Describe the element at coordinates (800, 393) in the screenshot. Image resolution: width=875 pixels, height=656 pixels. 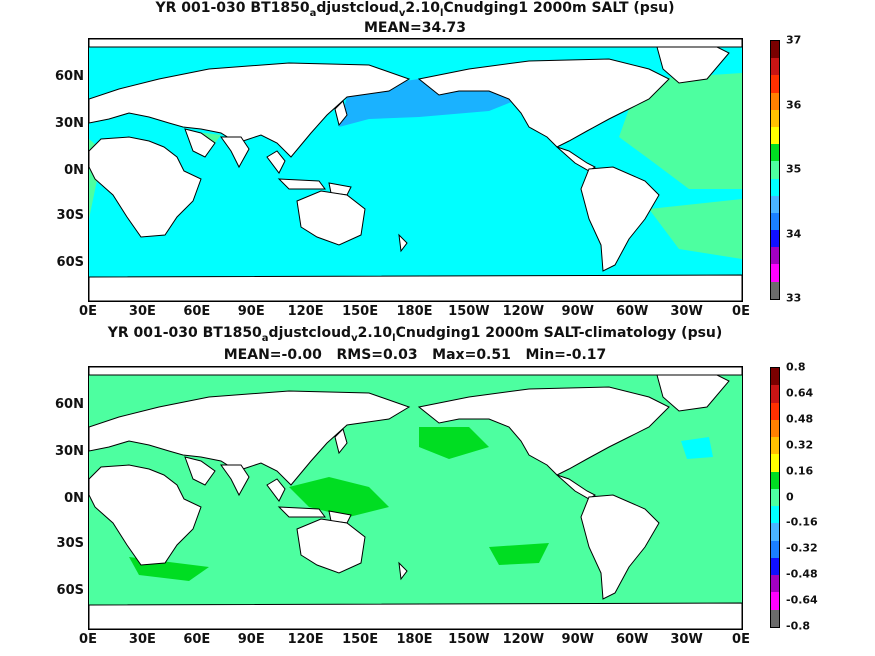
I see `colorbar-tick-label: 0.64` at that location.